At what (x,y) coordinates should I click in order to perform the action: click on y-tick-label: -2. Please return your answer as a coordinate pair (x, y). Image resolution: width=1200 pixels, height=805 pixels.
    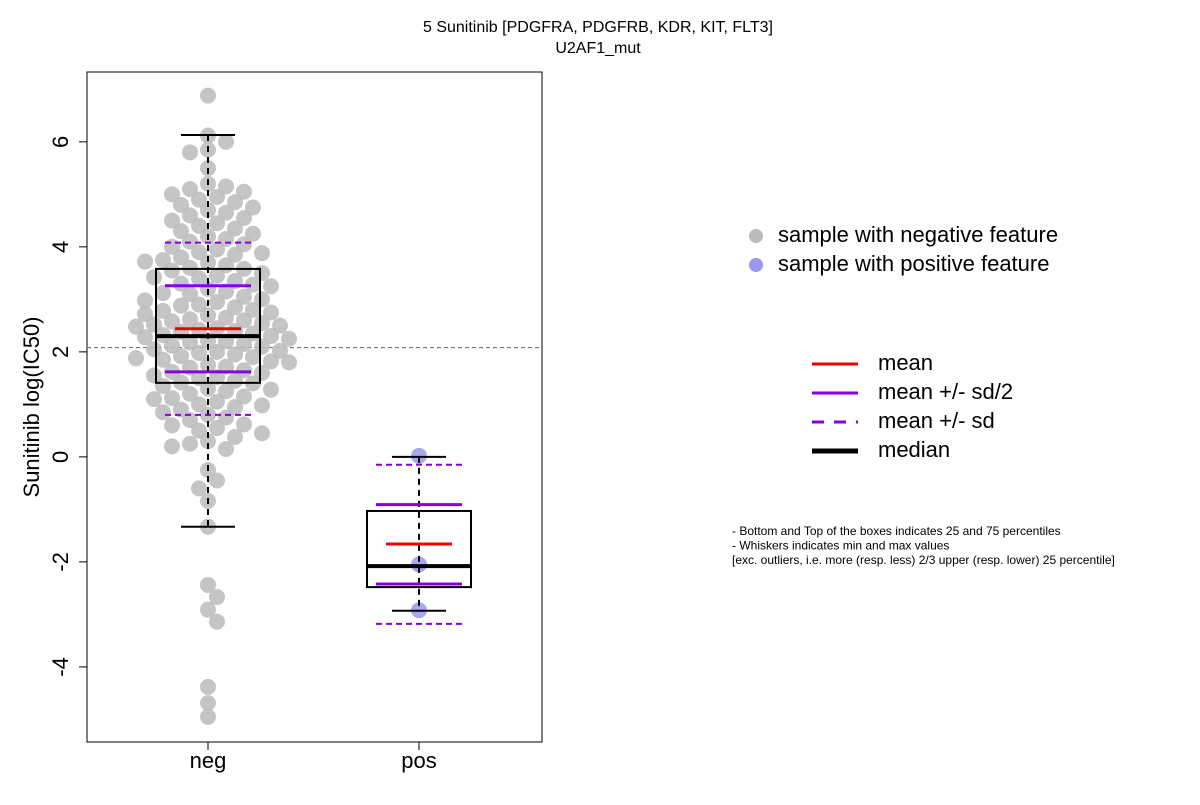
    Looking at the image, I should click on (60, 562).